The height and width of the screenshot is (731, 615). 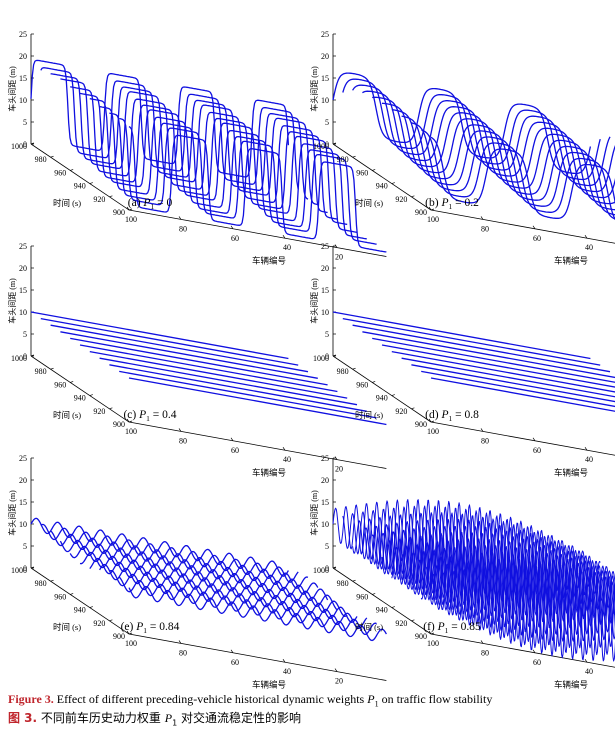 I want to click on time-tick-label: 1000, so click(x=19, y=570).